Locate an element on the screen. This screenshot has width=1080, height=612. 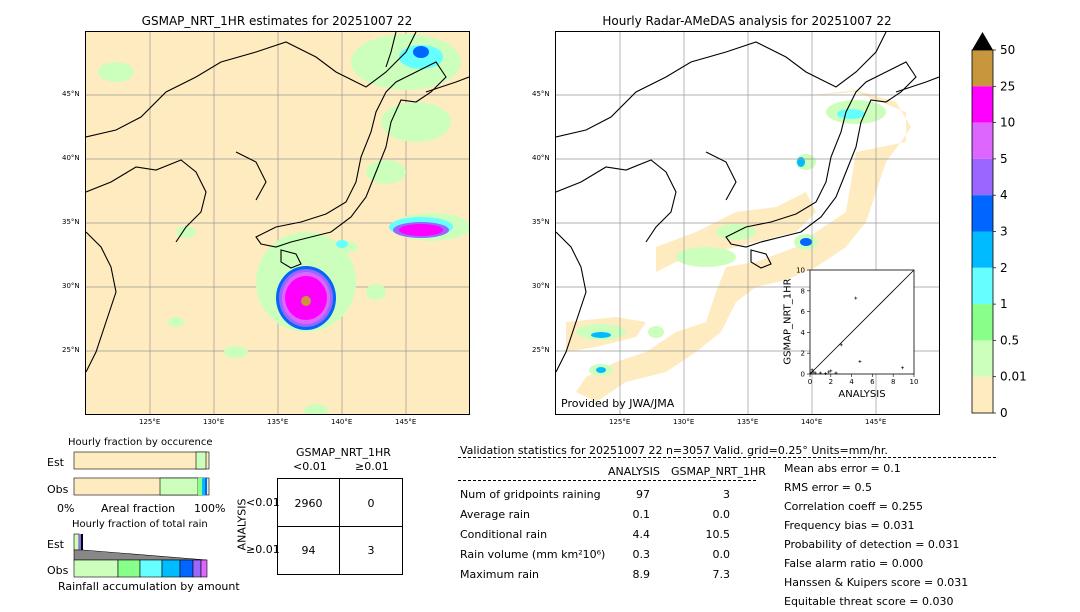
total-rain-est-heavy is located at coordinates (80, 542).